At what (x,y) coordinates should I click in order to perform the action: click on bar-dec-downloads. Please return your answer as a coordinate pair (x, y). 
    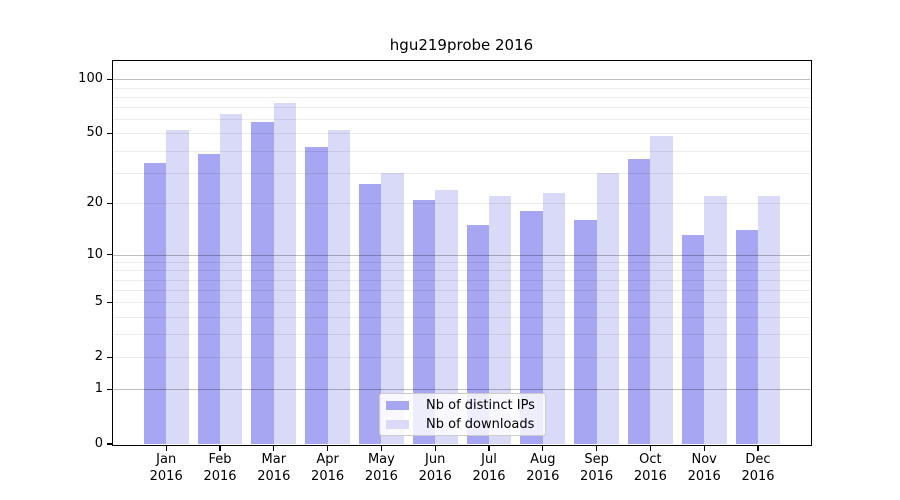
    Looking at the image, I should click on (769, 320).